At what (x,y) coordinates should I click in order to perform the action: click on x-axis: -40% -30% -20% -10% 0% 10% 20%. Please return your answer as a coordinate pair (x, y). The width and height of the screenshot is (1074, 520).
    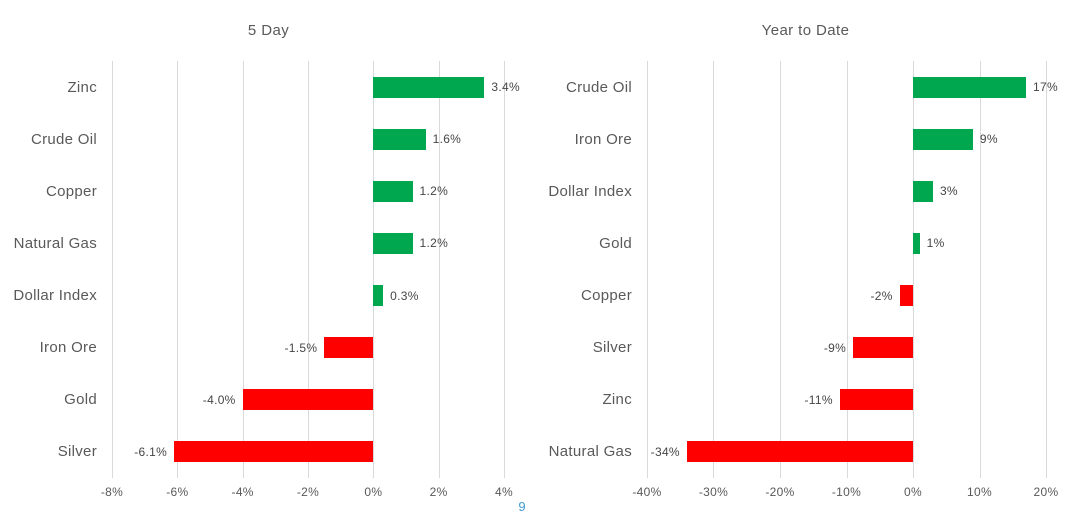
    Looking at the image, I should click on (845, 492).